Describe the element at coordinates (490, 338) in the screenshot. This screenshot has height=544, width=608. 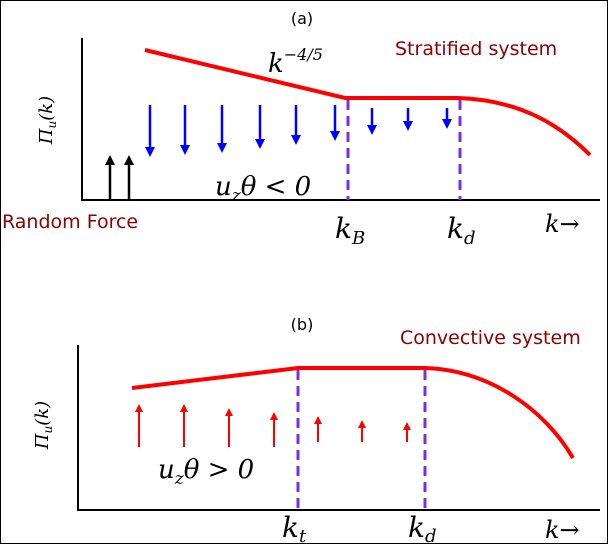
I see `panel-title: Convective system` at that location.